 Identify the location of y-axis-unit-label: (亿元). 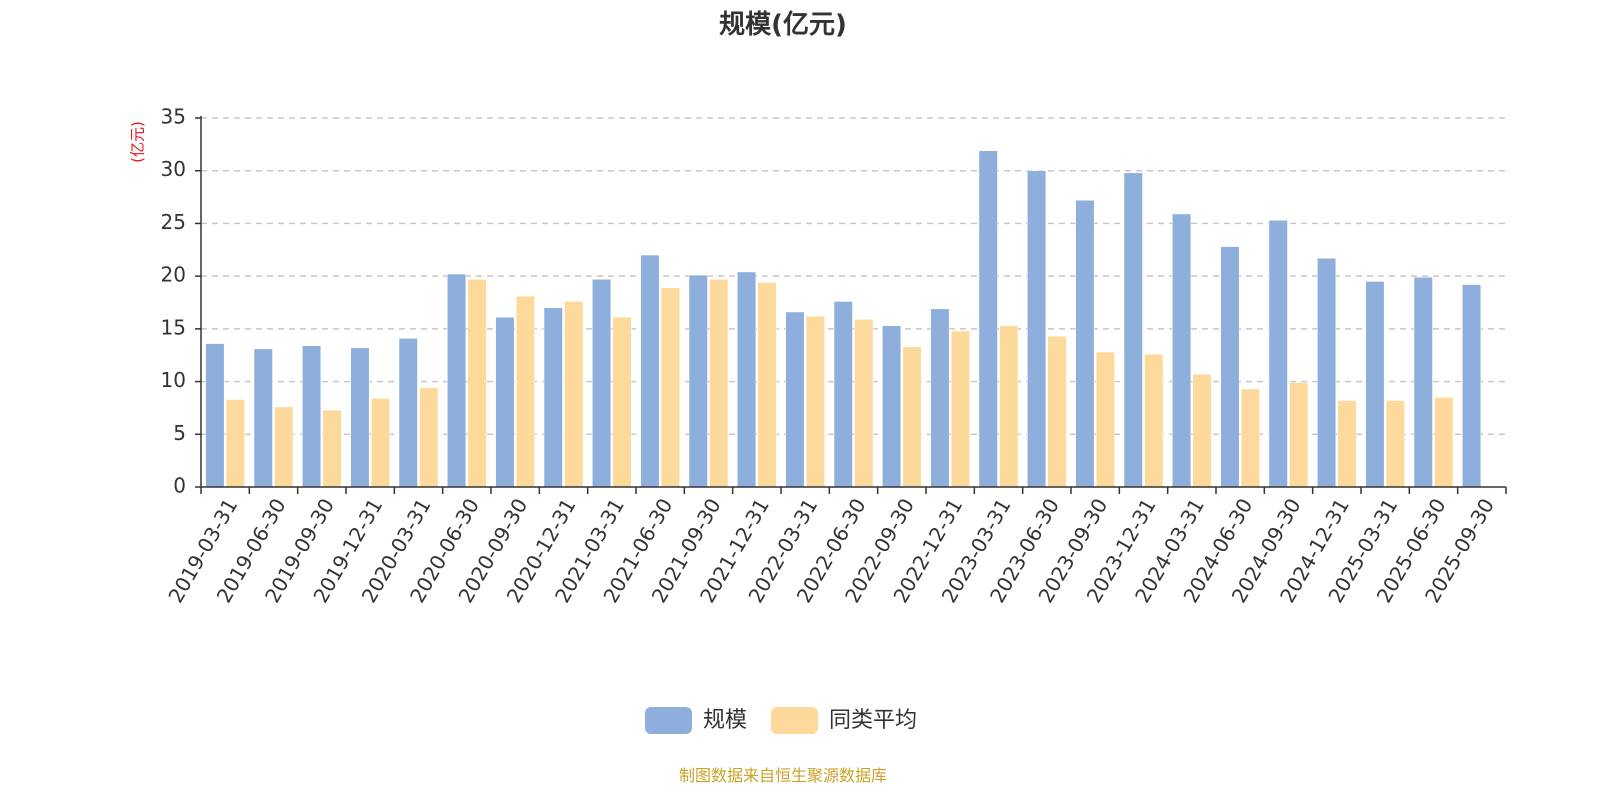
(138, 142).